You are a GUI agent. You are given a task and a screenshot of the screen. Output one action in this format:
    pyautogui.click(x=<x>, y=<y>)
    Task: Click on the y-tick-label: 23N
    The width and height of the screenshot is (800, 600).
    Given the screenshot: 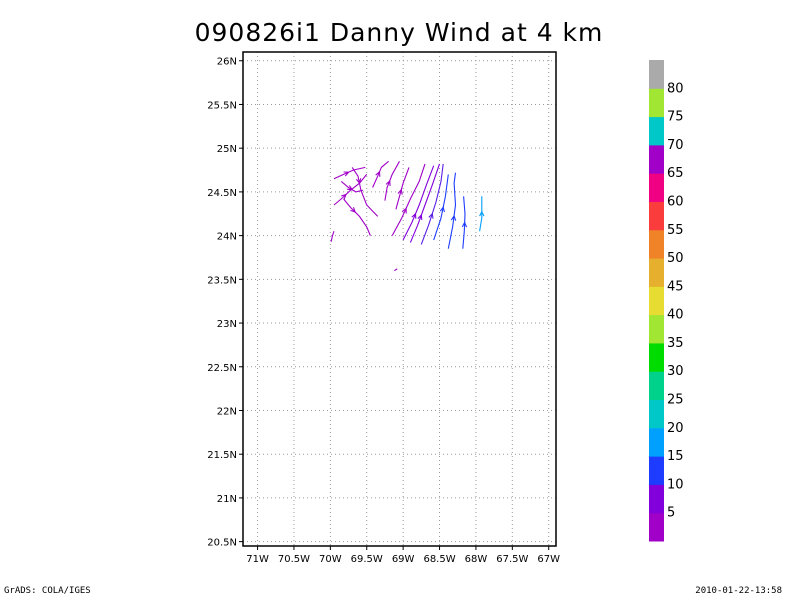 What is the action you would take?
    pyautogui.click(x=227, y=324)
    